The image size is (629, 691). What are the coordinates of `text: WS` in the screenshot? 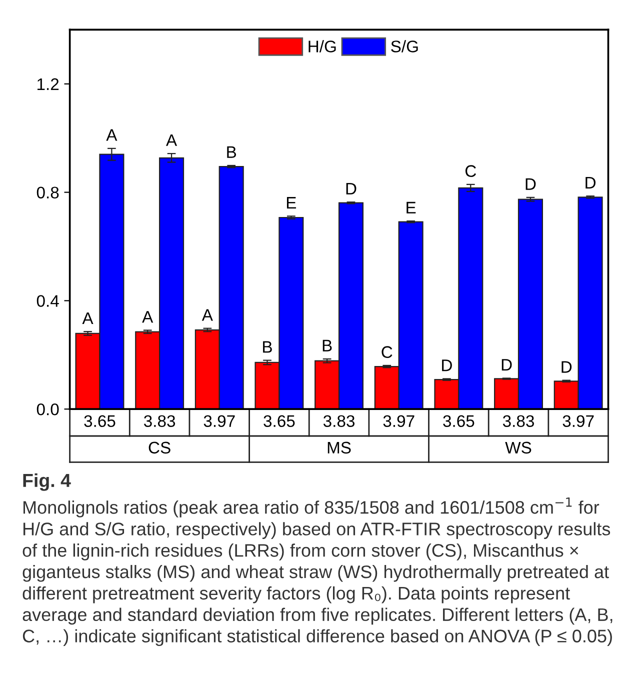 It's located at (518, 448).